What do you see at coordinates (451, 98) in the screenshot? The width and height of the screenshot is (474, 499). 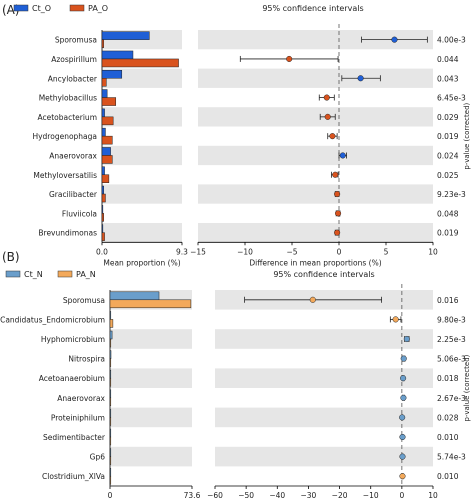 I see `p-value: 6.45e-3` at bounding box center [451, 98].